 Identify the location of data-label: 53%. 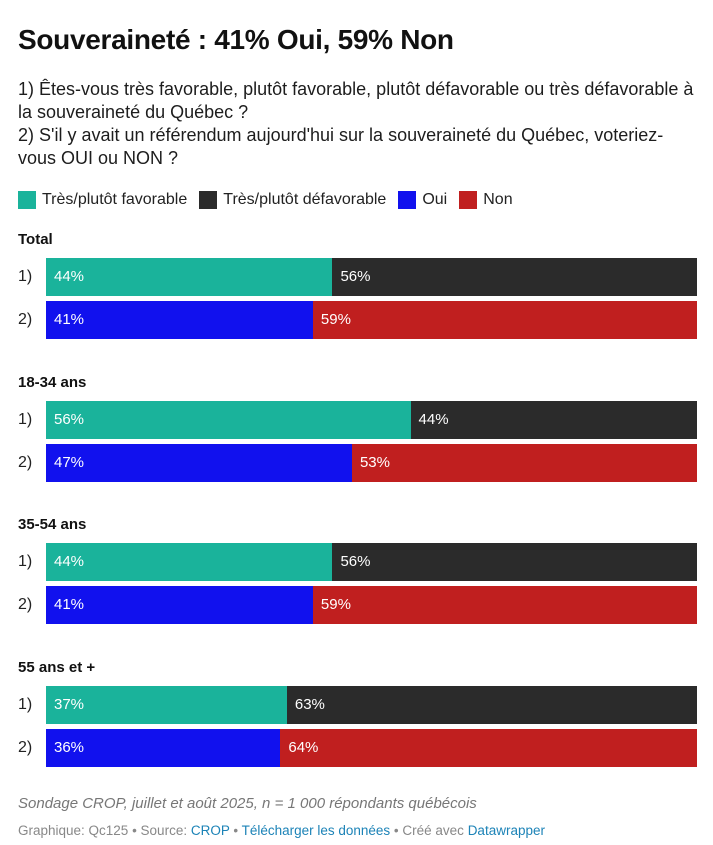
(374, 462).